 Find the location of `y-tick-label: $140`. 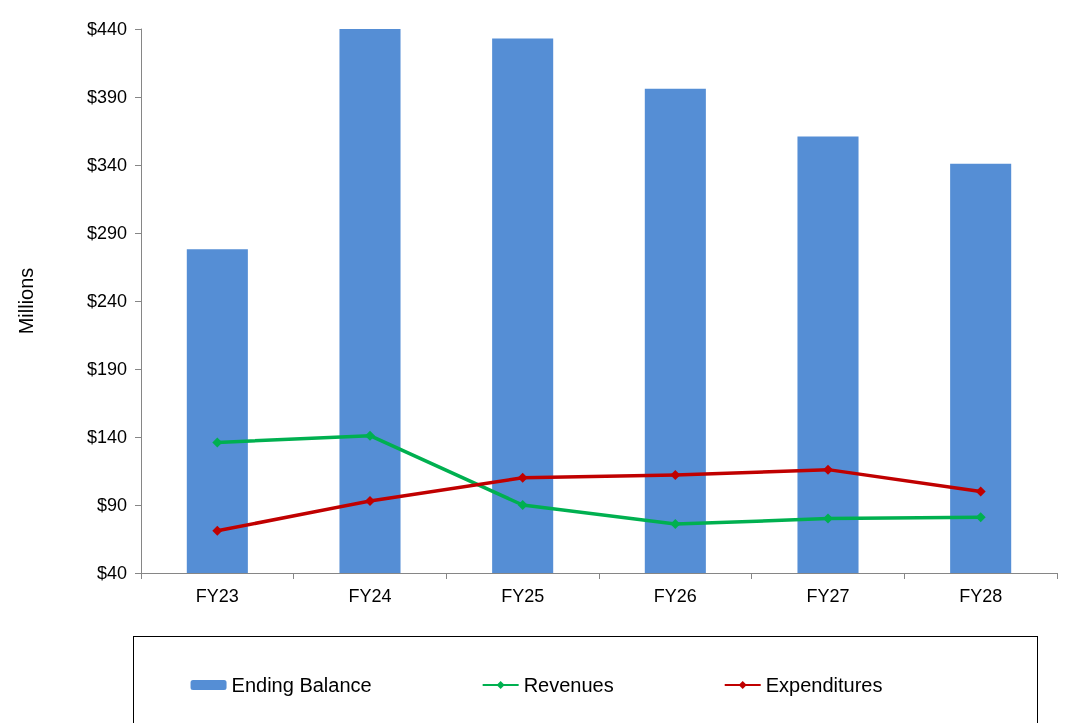

y-tick-label: $140 is located at coordinates (106, 437).